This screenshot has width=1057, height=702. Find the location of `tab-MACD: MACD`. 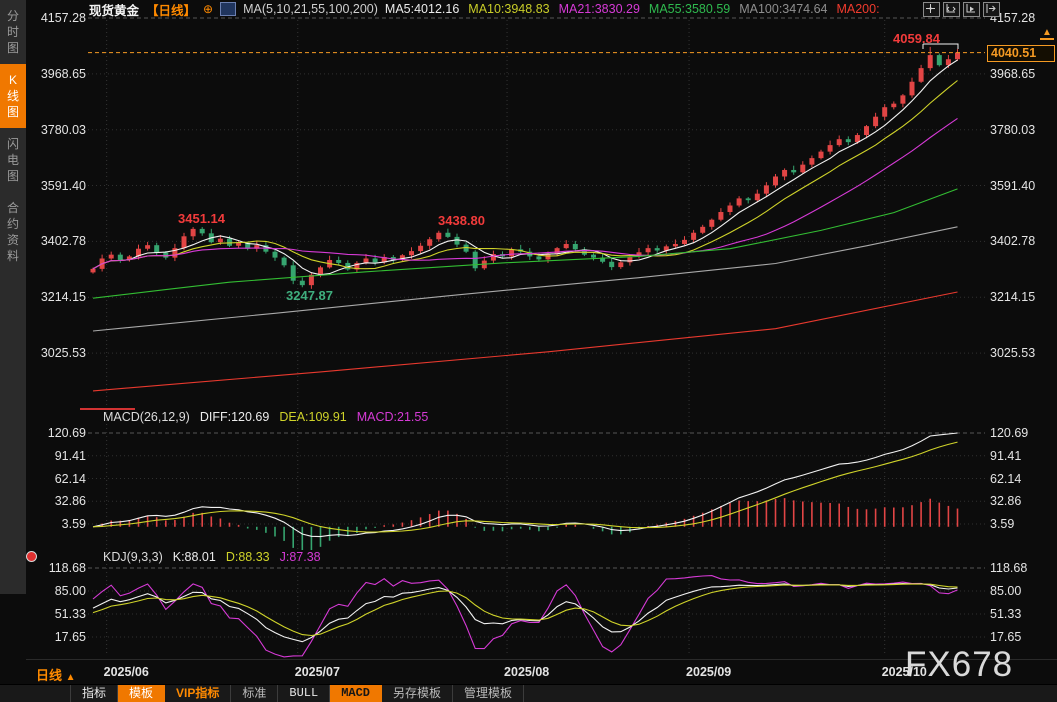

tab-MACD: MACD is located at coordinates (356, 693).